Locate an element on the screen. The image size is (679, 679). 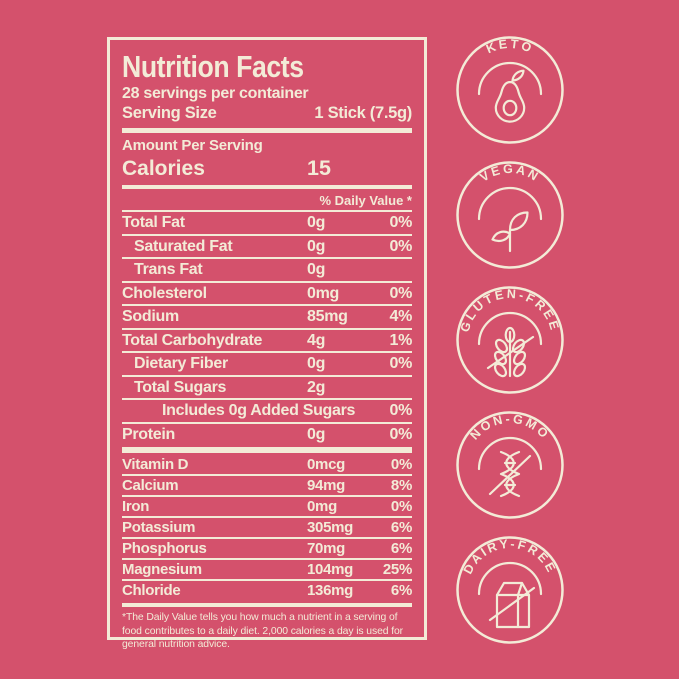
svg-text: VEGAN is located at coordinates (509, 173).